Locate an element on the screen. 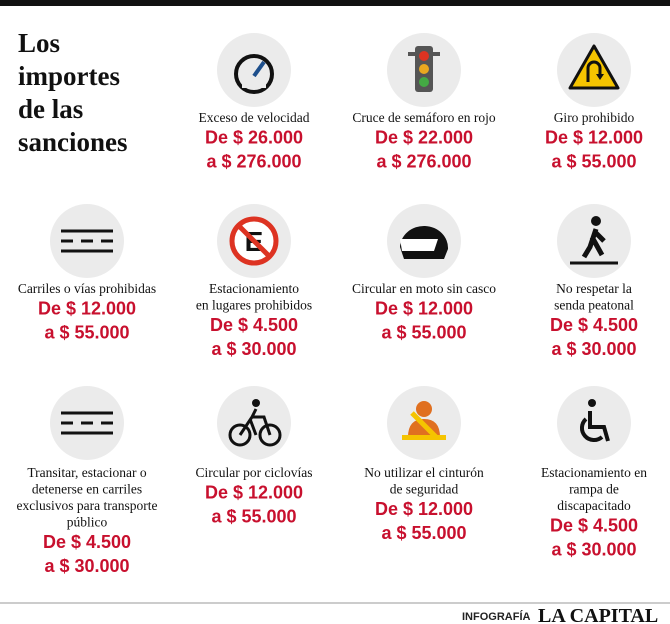 This screenshot has width=670, height=624. item-label: Circular por ciclovías is located at coordinates (254, 472).